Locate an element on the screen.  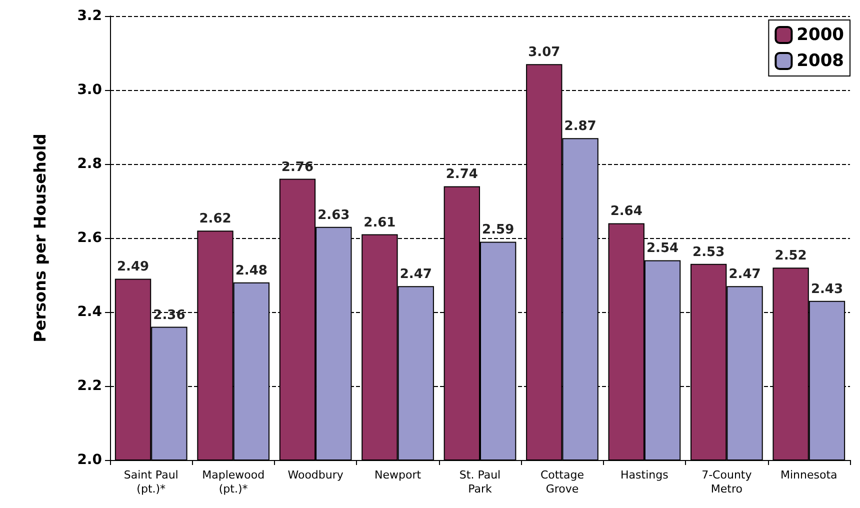
data-label: 2.63 is located at coordinates (334, 215).